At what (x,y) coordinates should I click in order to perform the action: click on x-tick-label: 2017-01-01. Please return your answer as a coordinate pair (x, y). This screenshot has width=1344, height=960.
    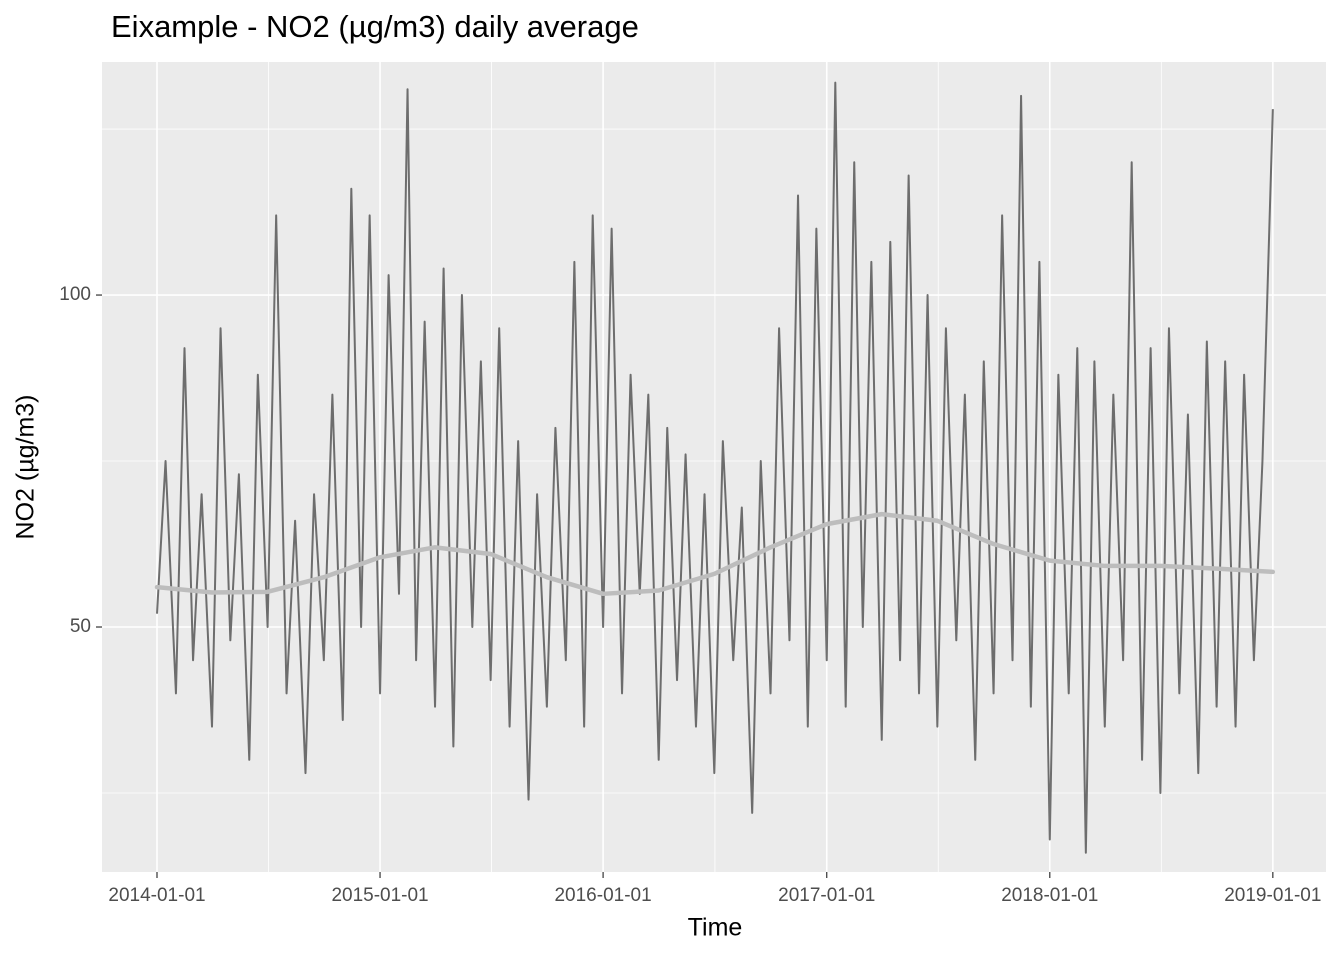
    Looking at the image, I should click on (826, 895).